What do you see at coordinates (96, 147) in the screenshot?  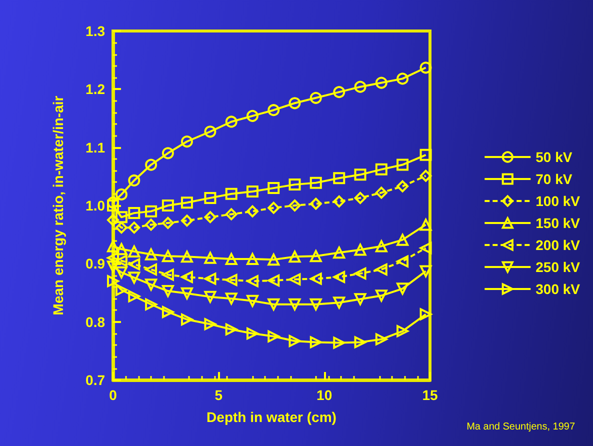 I see `y-tick-label: 1.1` at bounding box center [96, 147].